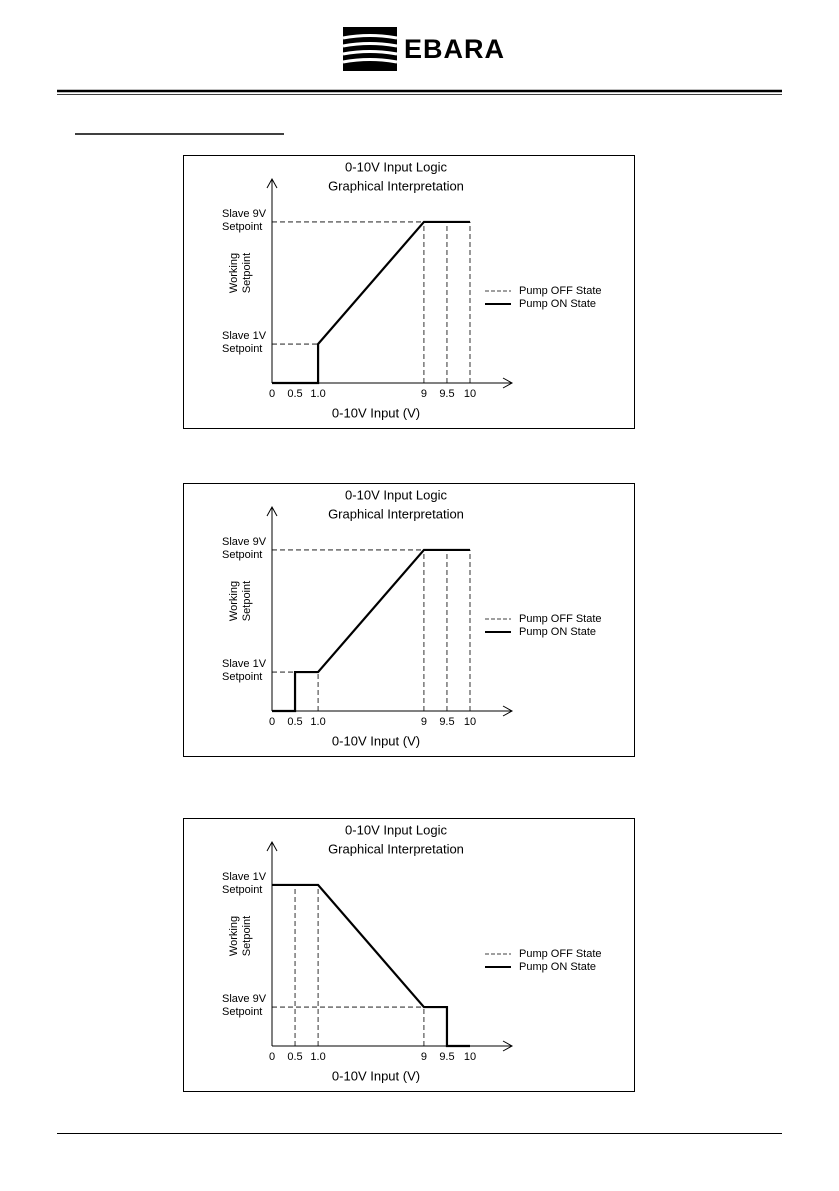  What do you see at coordinates (454, 49) in the screenshot?
I see `logo-text: EBARA` at bounding box center [454, 49].